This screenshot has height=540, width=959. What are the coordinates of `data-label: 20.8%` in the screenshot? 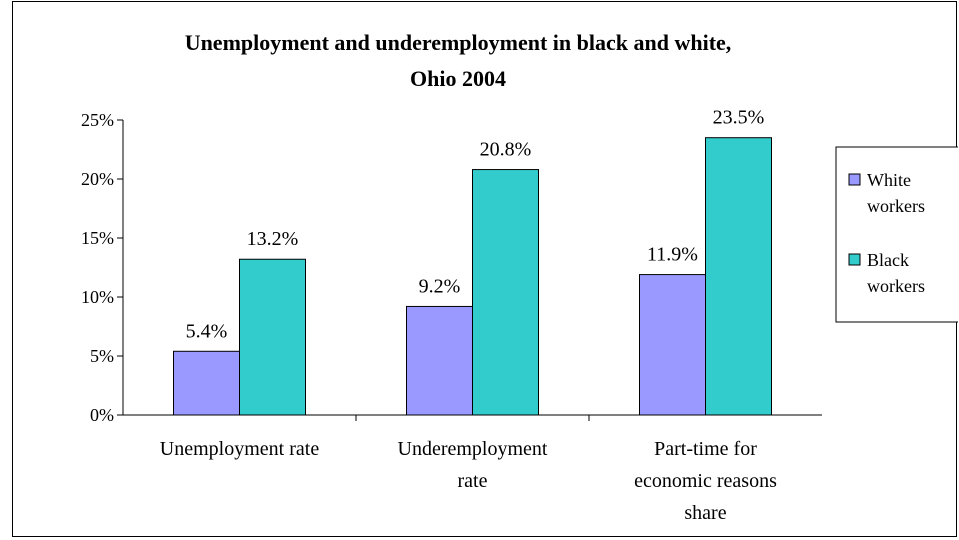 It's located at (506, 150).